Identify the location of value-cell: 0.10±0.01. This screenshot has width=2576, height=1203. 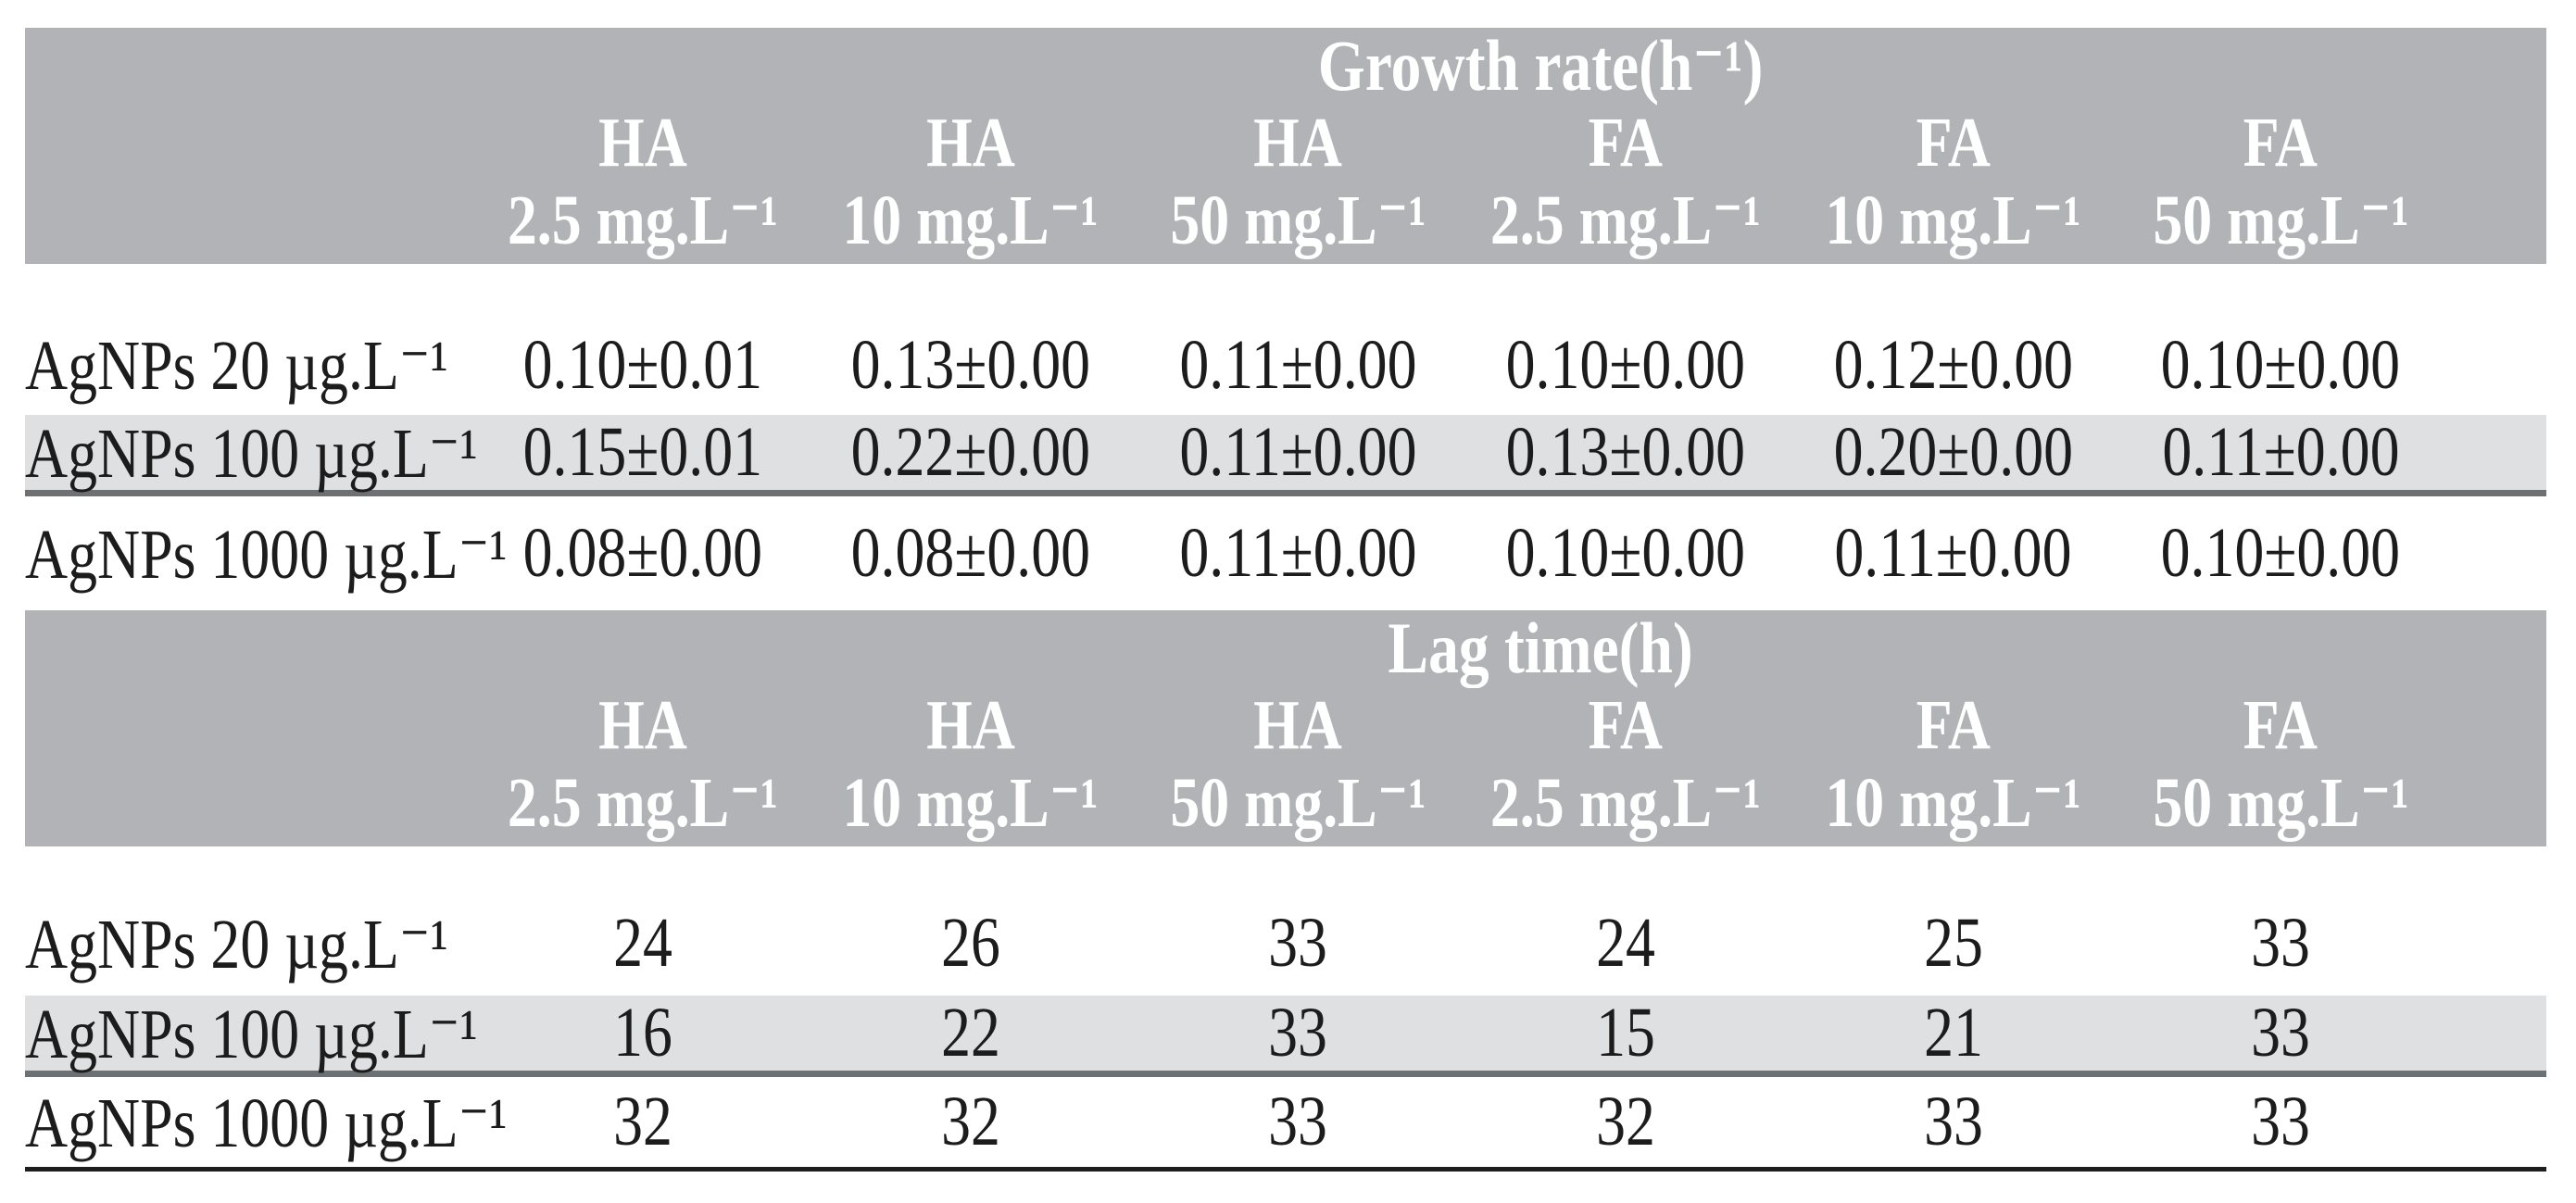
(642, 364).